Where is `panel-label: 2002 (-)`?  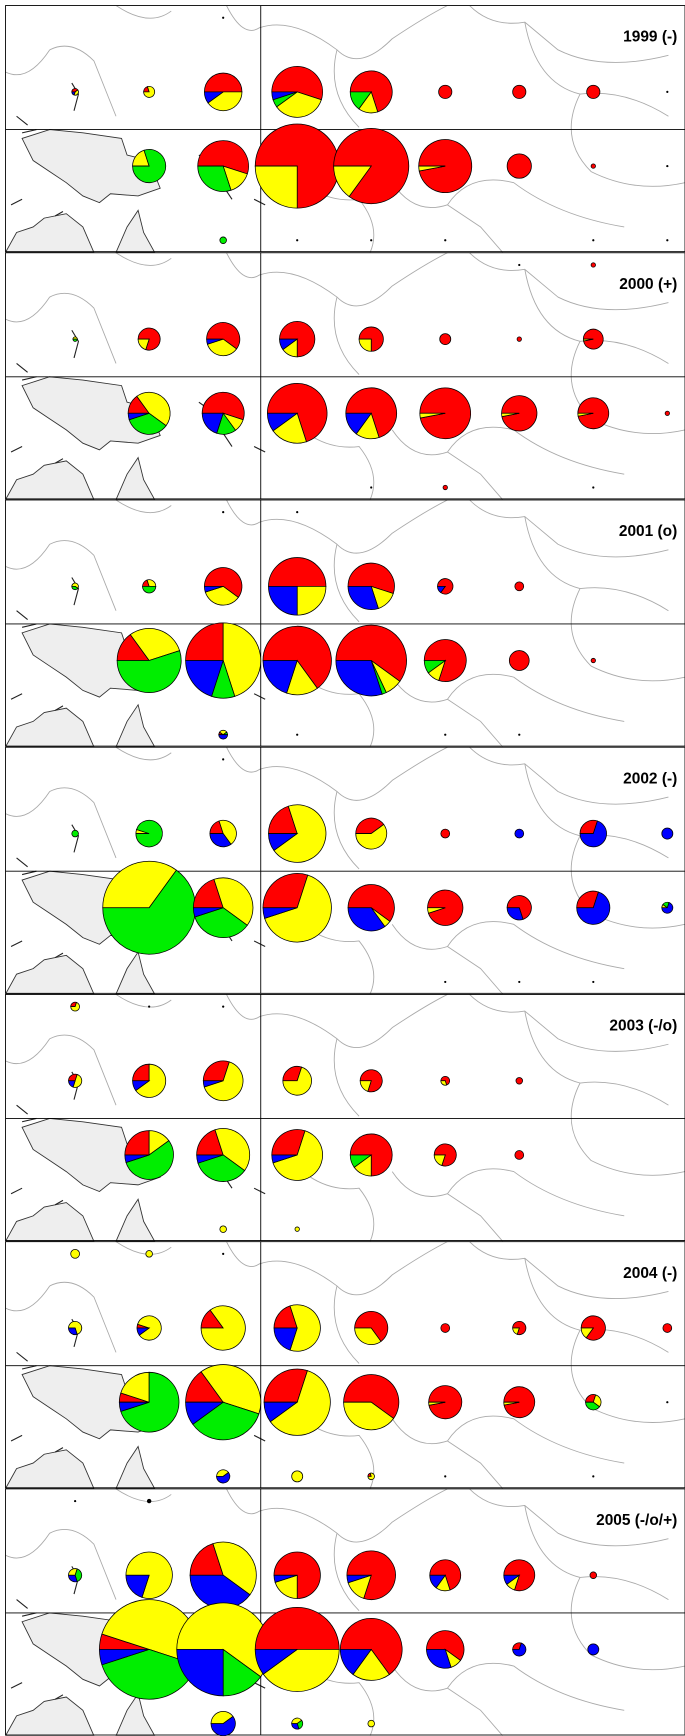 panel-label: 2002 (-) is located at coordinates (650, 778).